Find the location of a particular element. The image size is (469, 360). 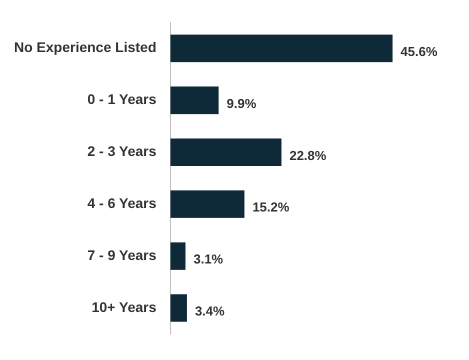

y-tick-label: 0 - 1 Years is located at coordinates (122, 99).